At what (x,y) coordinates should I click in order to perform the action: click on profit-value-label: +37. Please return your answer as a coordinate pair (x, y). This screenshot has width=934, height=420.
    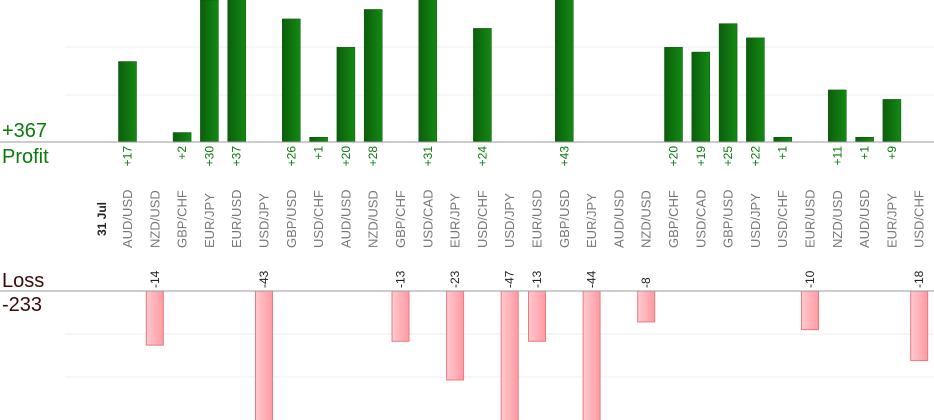
    Looking at the image, I should click on (237, 156).